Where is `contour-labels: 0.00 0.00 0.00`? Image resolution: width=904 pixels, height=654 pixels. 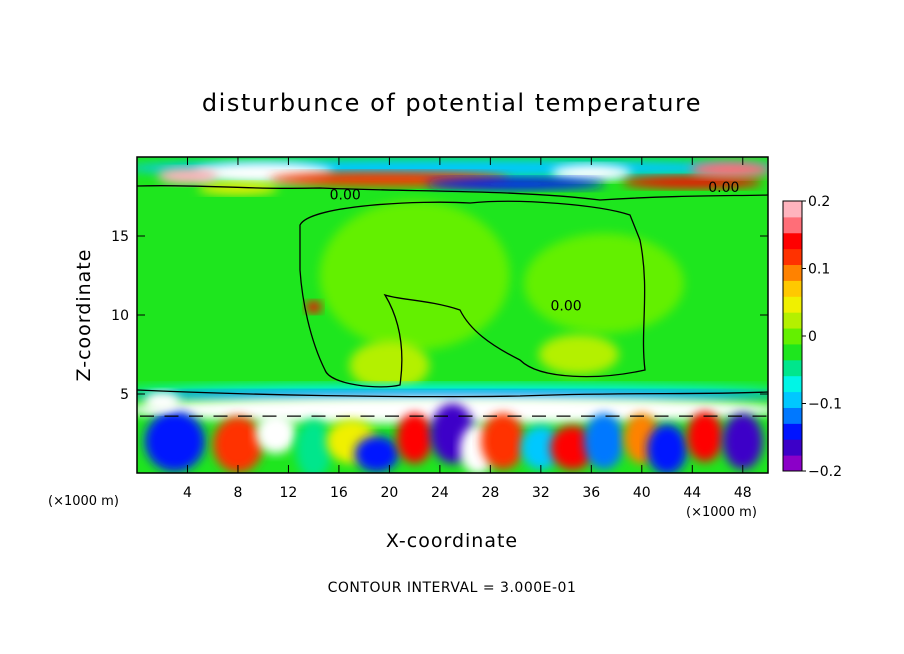 contour-labels: 0.00 0.00 0.00 is located at coordinates (535, 247).